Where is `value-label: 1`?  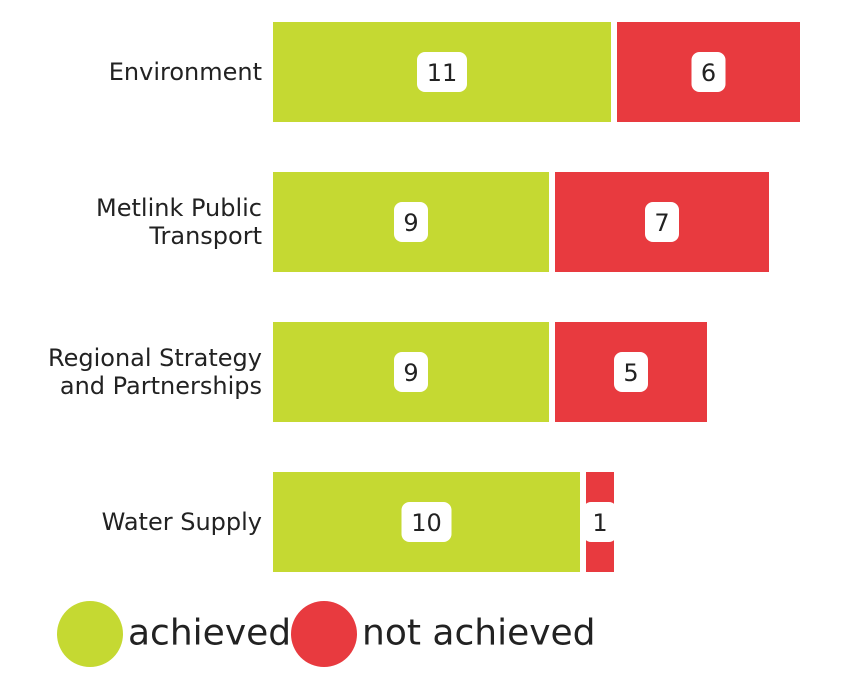 value-label: 1 is located at coordinates (599, 523).